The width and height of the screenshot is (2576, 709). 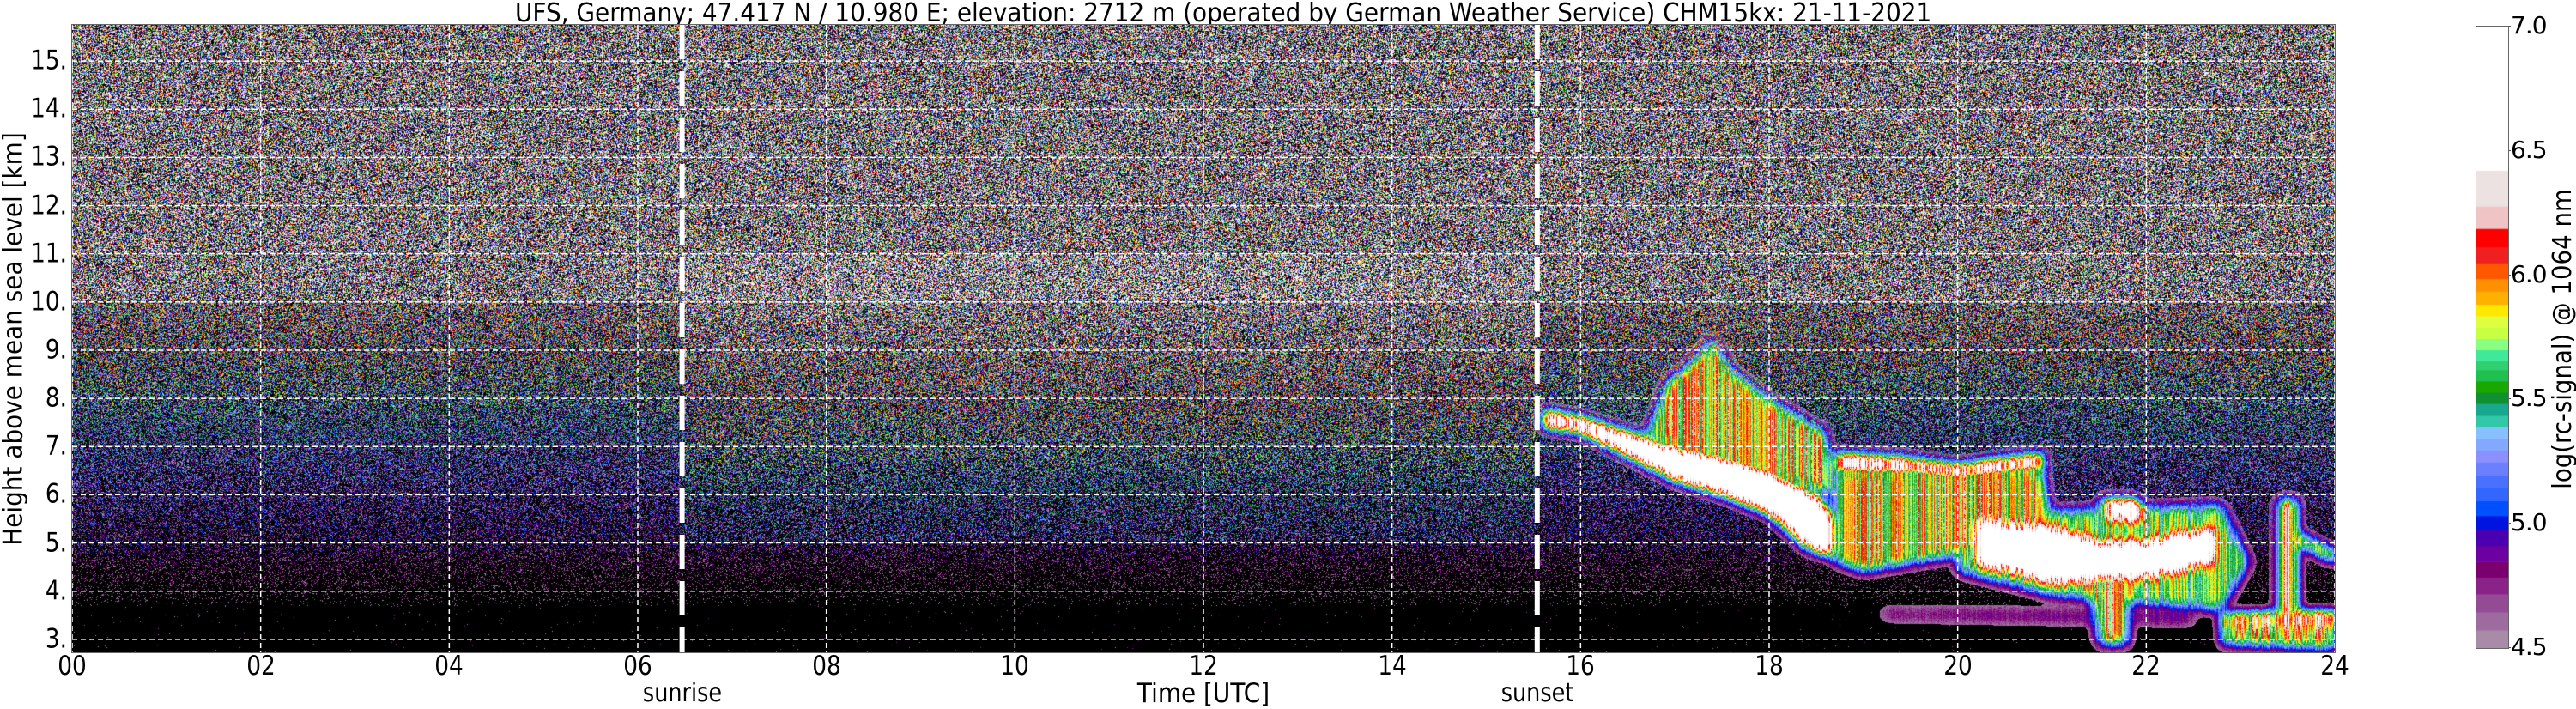 I want to click on colorbar, so click(x=2492, y=337).